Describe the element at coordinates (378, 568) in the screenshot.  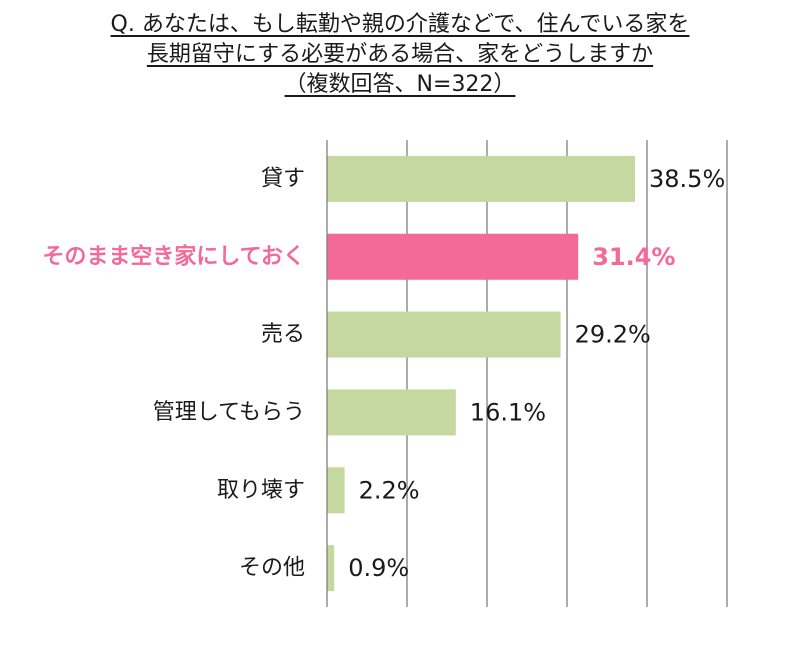
I see `data-label: 0.9%` at that location.